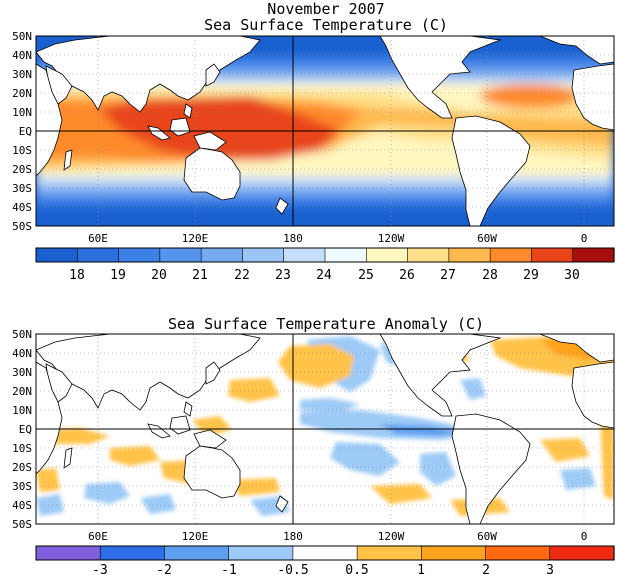 The width and height of the screenshot is (617, 575). I want to click on figure-title: November 2007, so click(325, 9).